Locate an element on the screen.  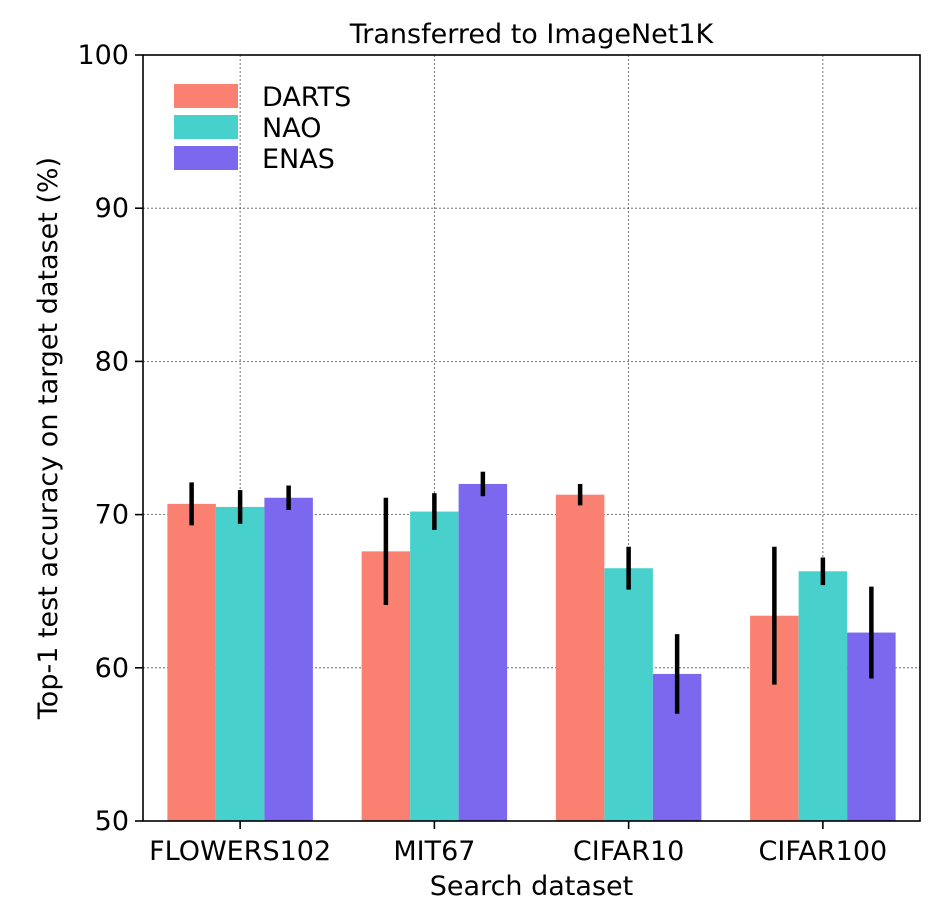
legend-swatch-enas is located at coordinates (206, 158).